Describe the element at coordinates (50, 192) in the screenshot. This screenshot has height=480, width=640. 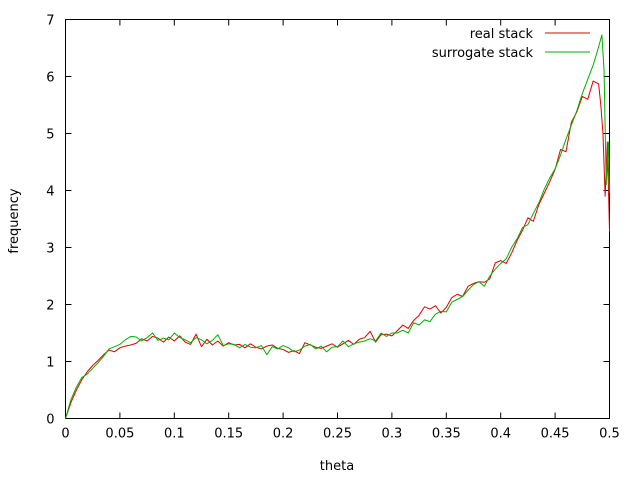
I see `y-tick-label: 4` at that location.